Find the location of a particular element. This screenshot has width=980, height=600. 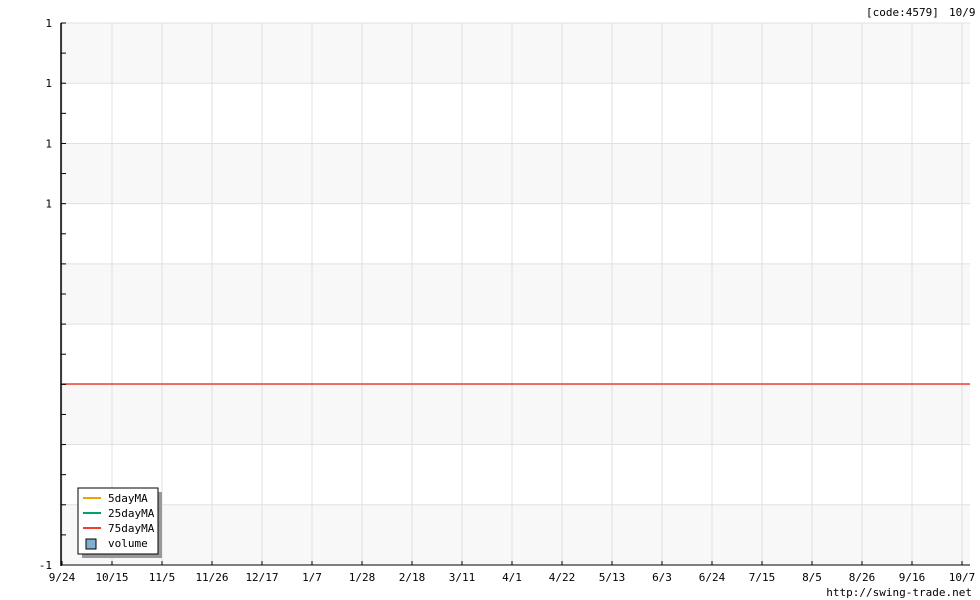

x-tick-label: 7/15 is located at coordinates (762, 577).